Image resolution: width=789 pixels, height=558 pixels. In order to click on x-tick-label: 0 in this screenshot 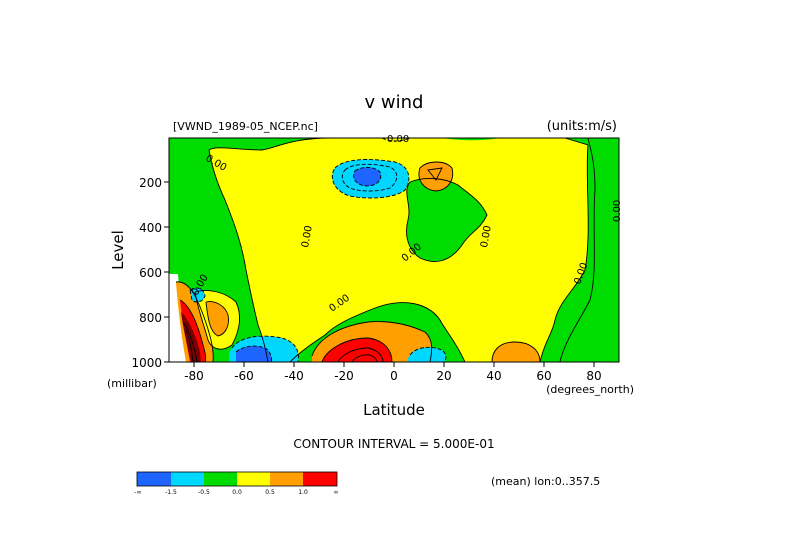, I will do `click(394, 376)`.